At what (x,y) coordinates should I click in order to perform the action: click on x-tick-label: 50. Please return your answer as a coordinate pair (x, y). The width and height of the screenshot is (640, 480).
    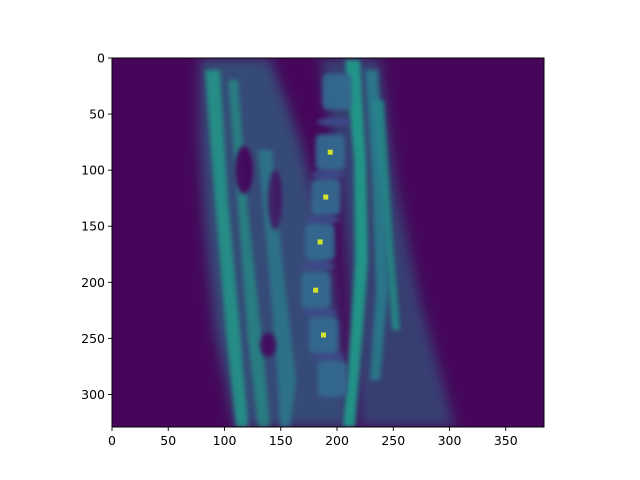
    Looking at the image, I should click on (168, 440).